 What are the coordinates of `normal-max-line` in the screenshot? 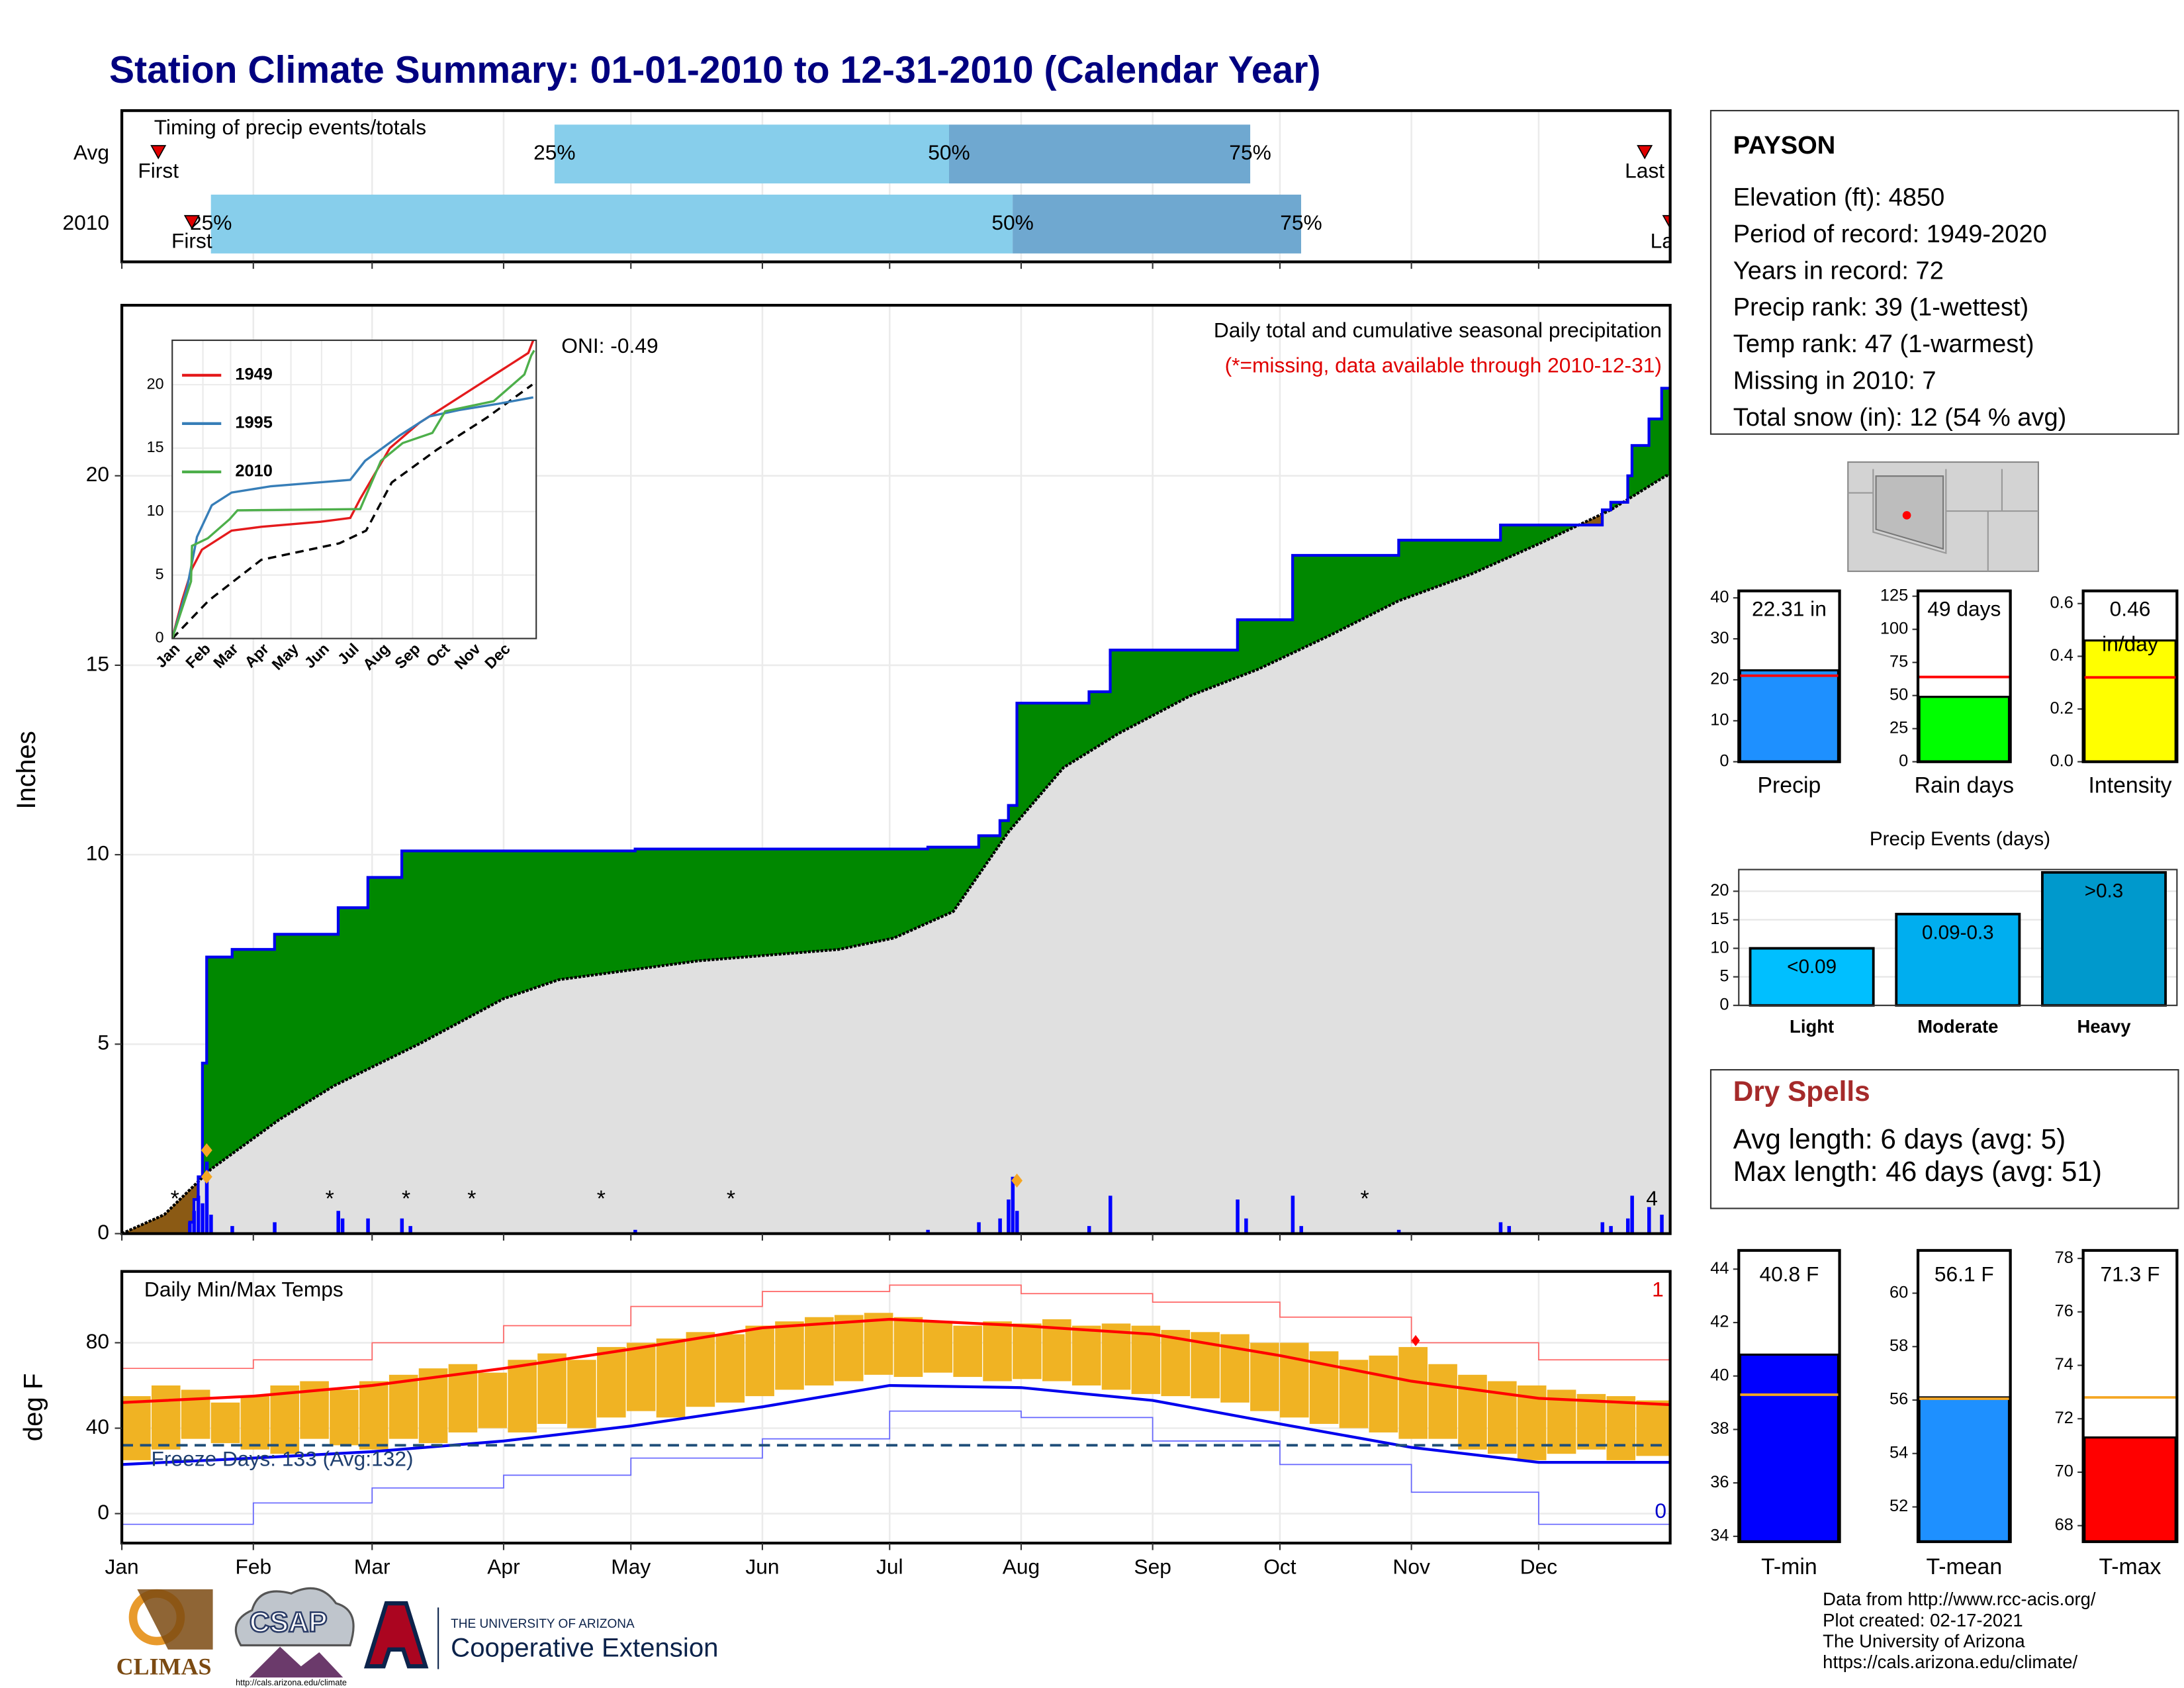 It's located at (896, 1362).